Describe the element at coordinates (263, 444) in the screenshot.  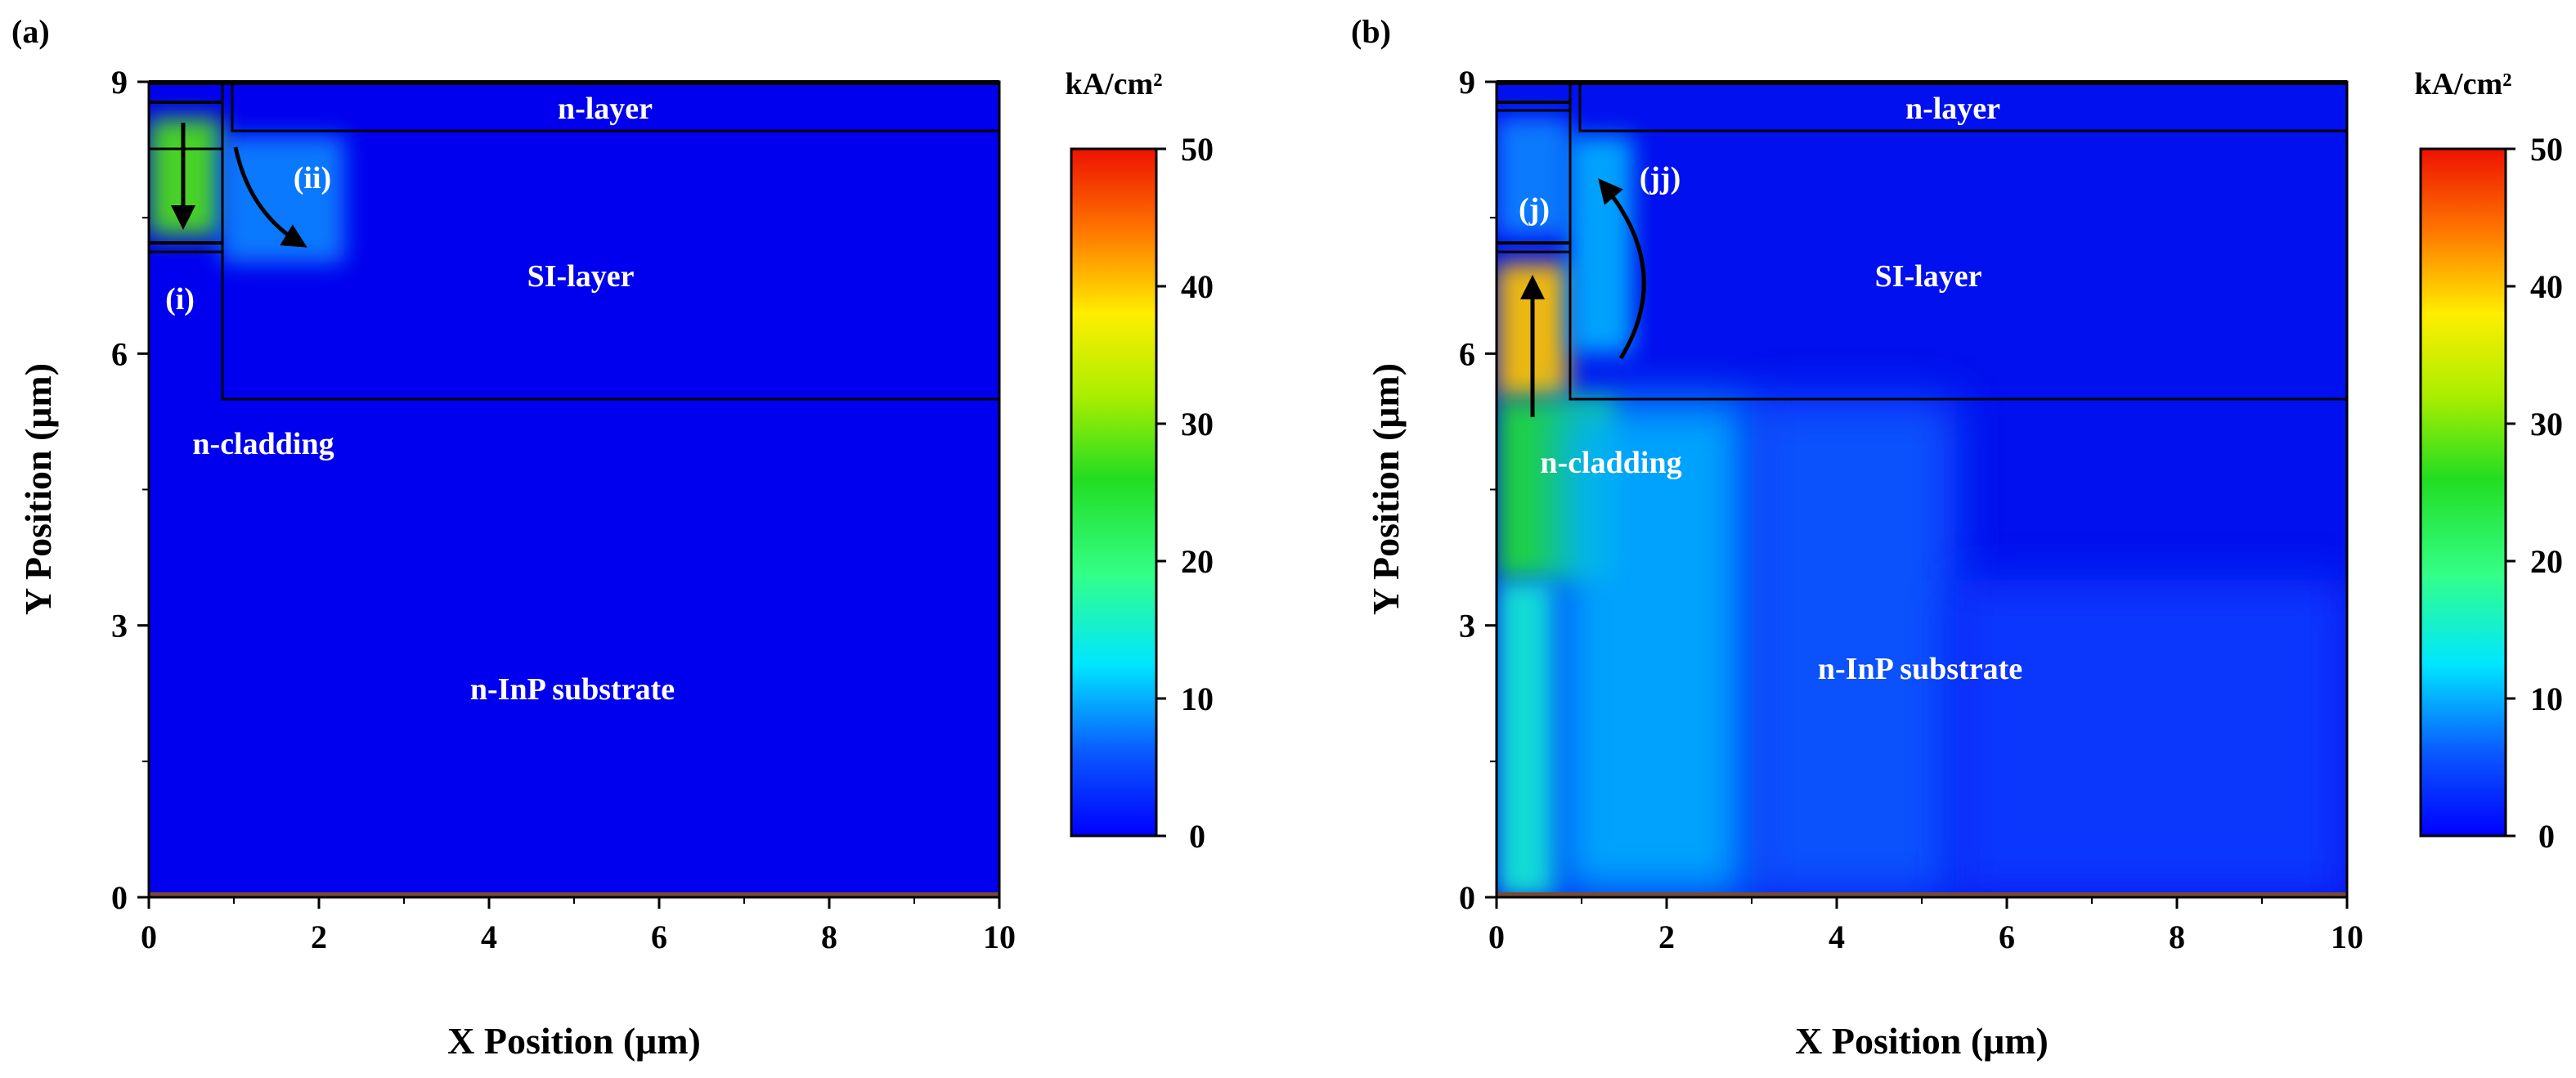
I see `region-label-n-cladding-a: n-cladding` at that location.